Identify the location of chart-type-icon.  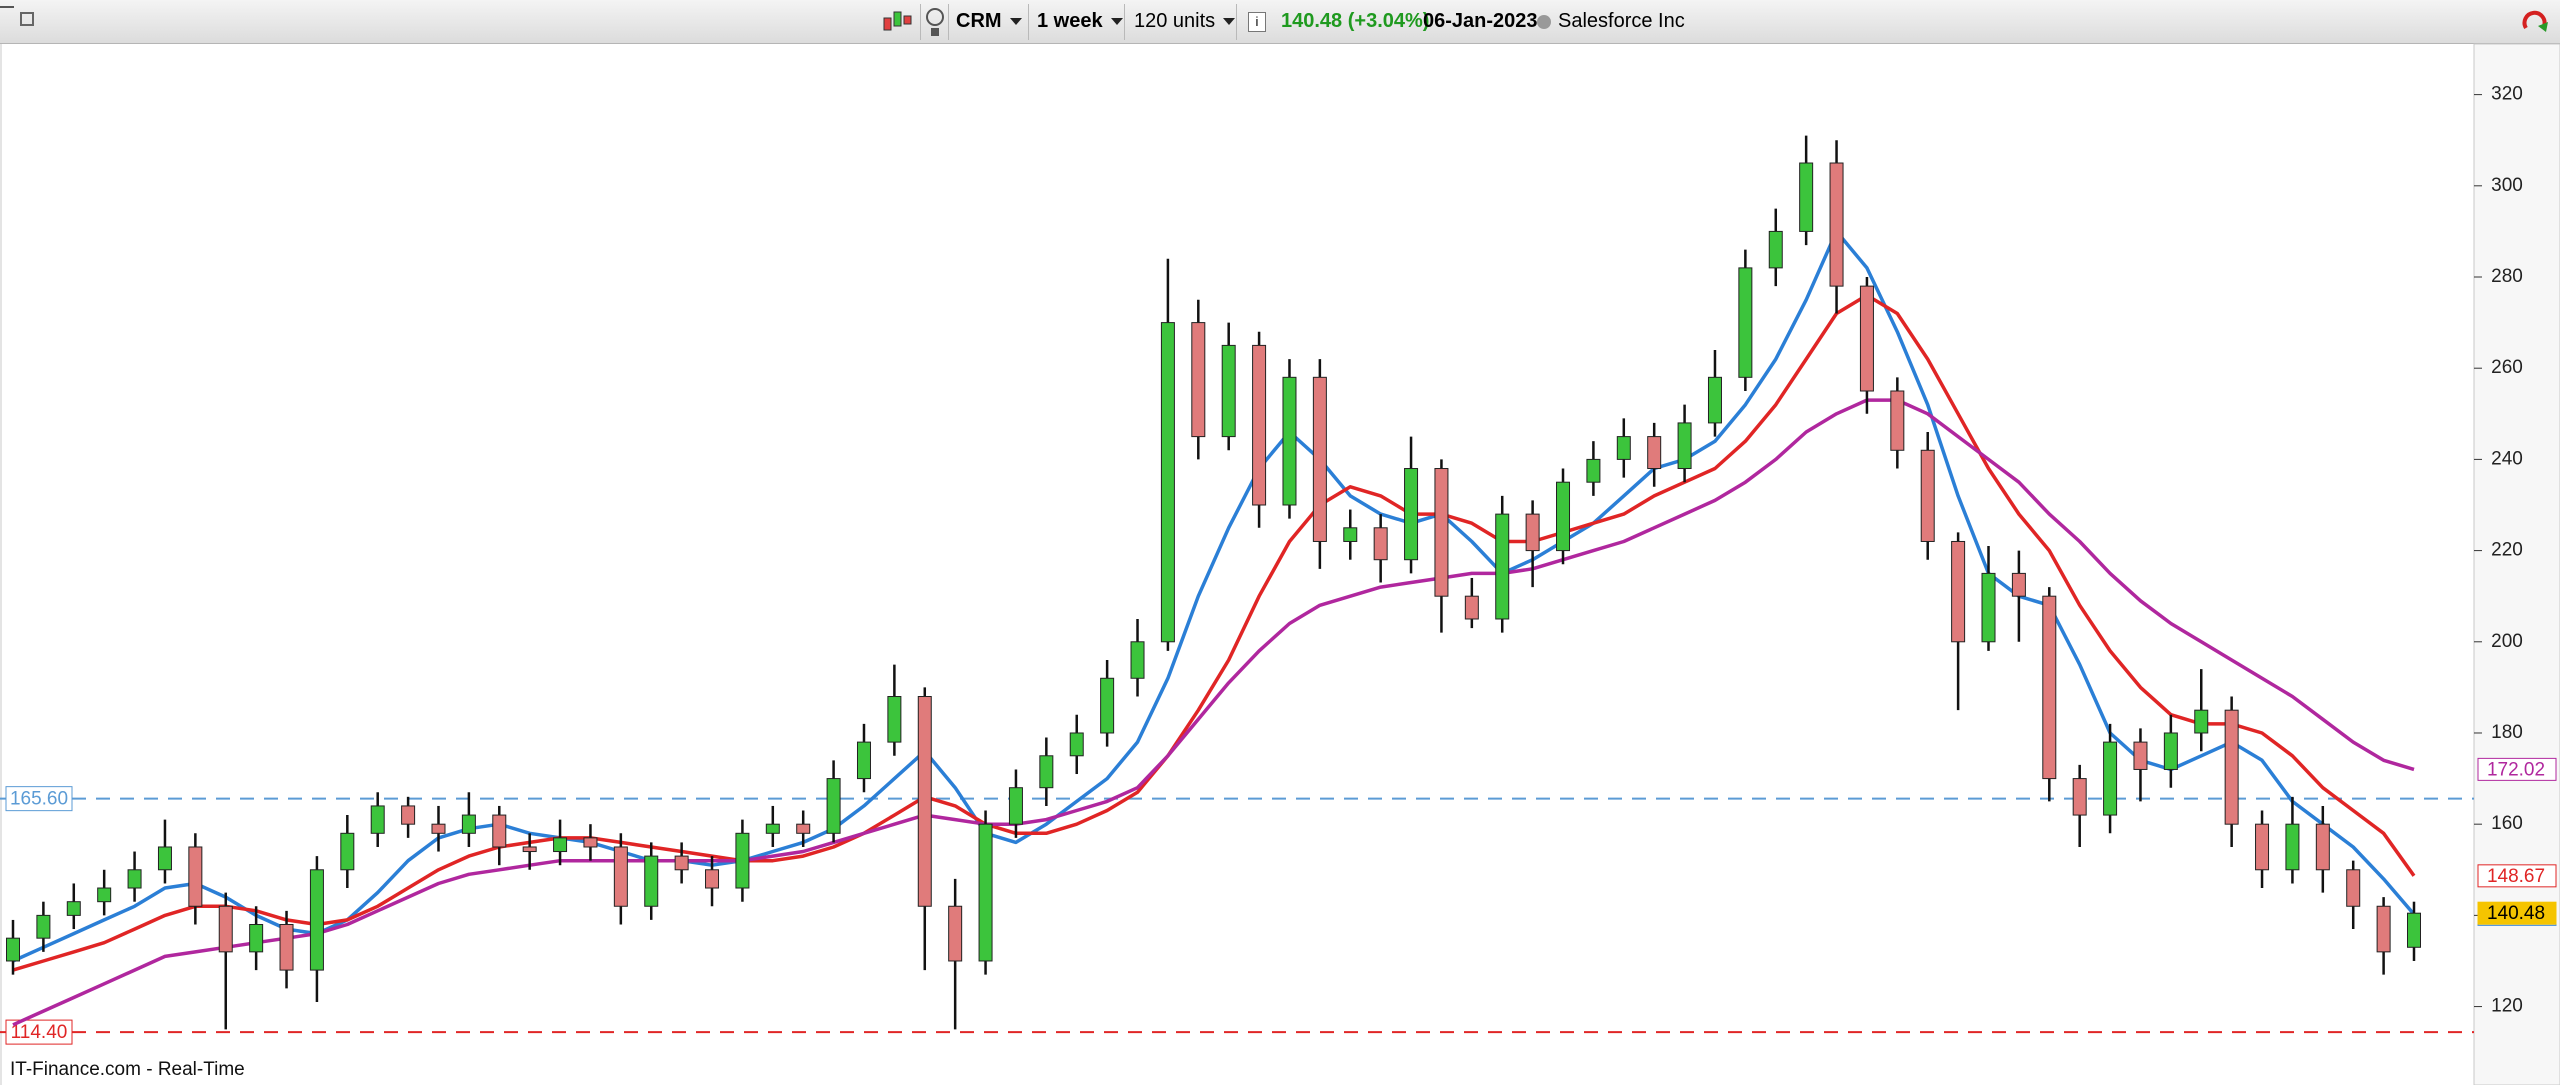
(897, 22).